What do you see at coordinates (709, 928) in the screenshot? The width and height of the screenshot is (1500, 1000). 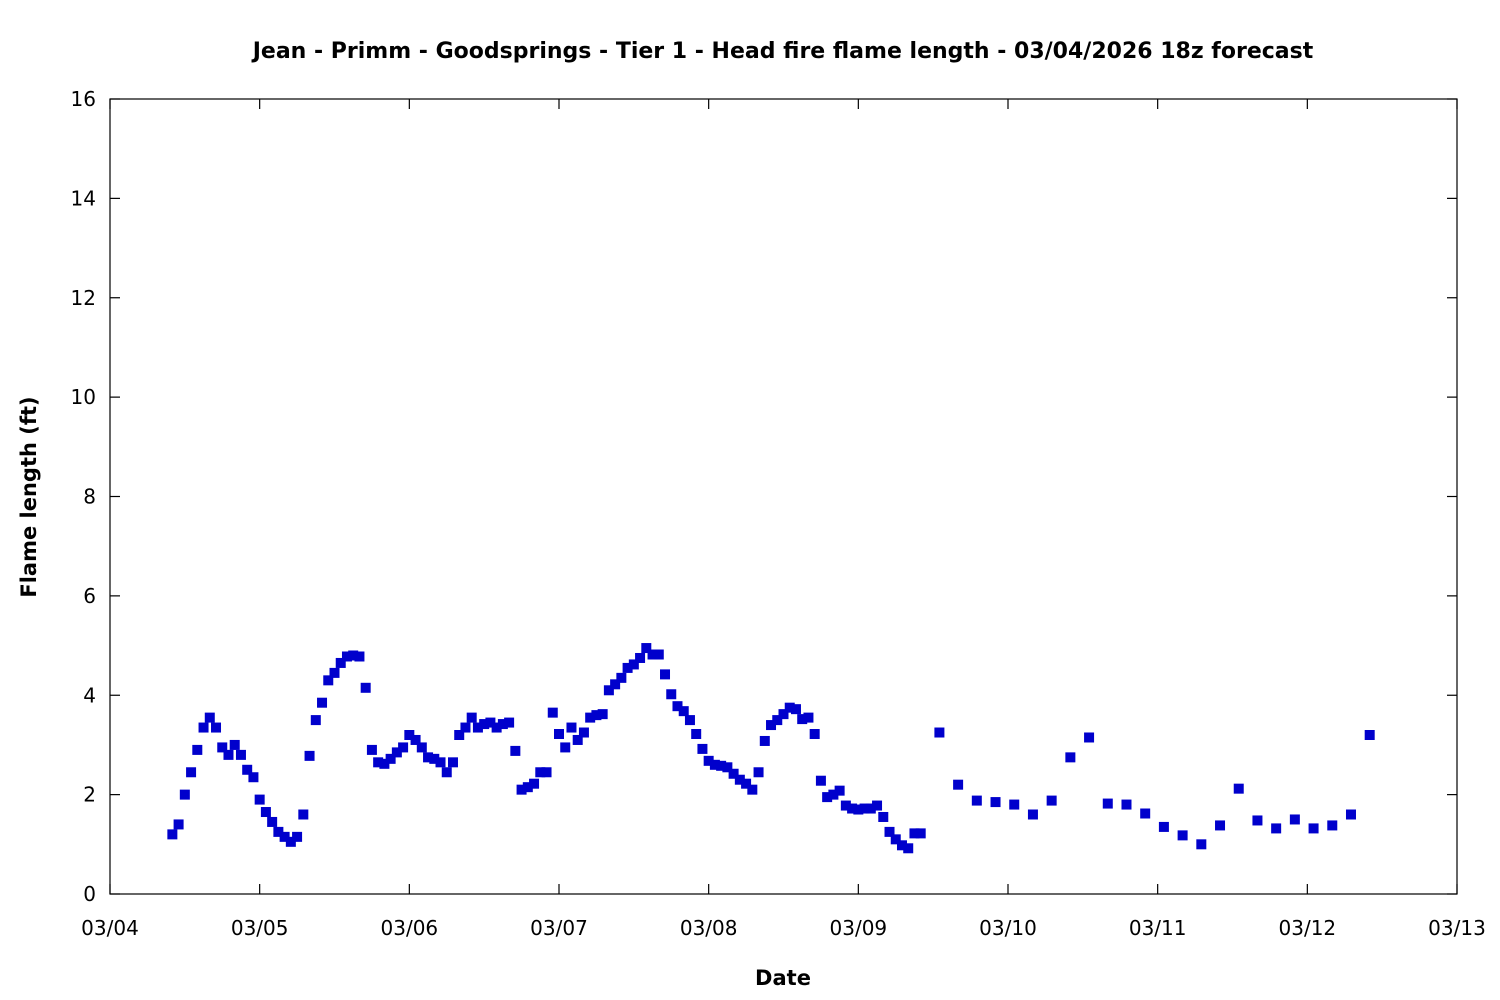 I see `x-tick-label: 03/08` at bounding box center [709, 928].